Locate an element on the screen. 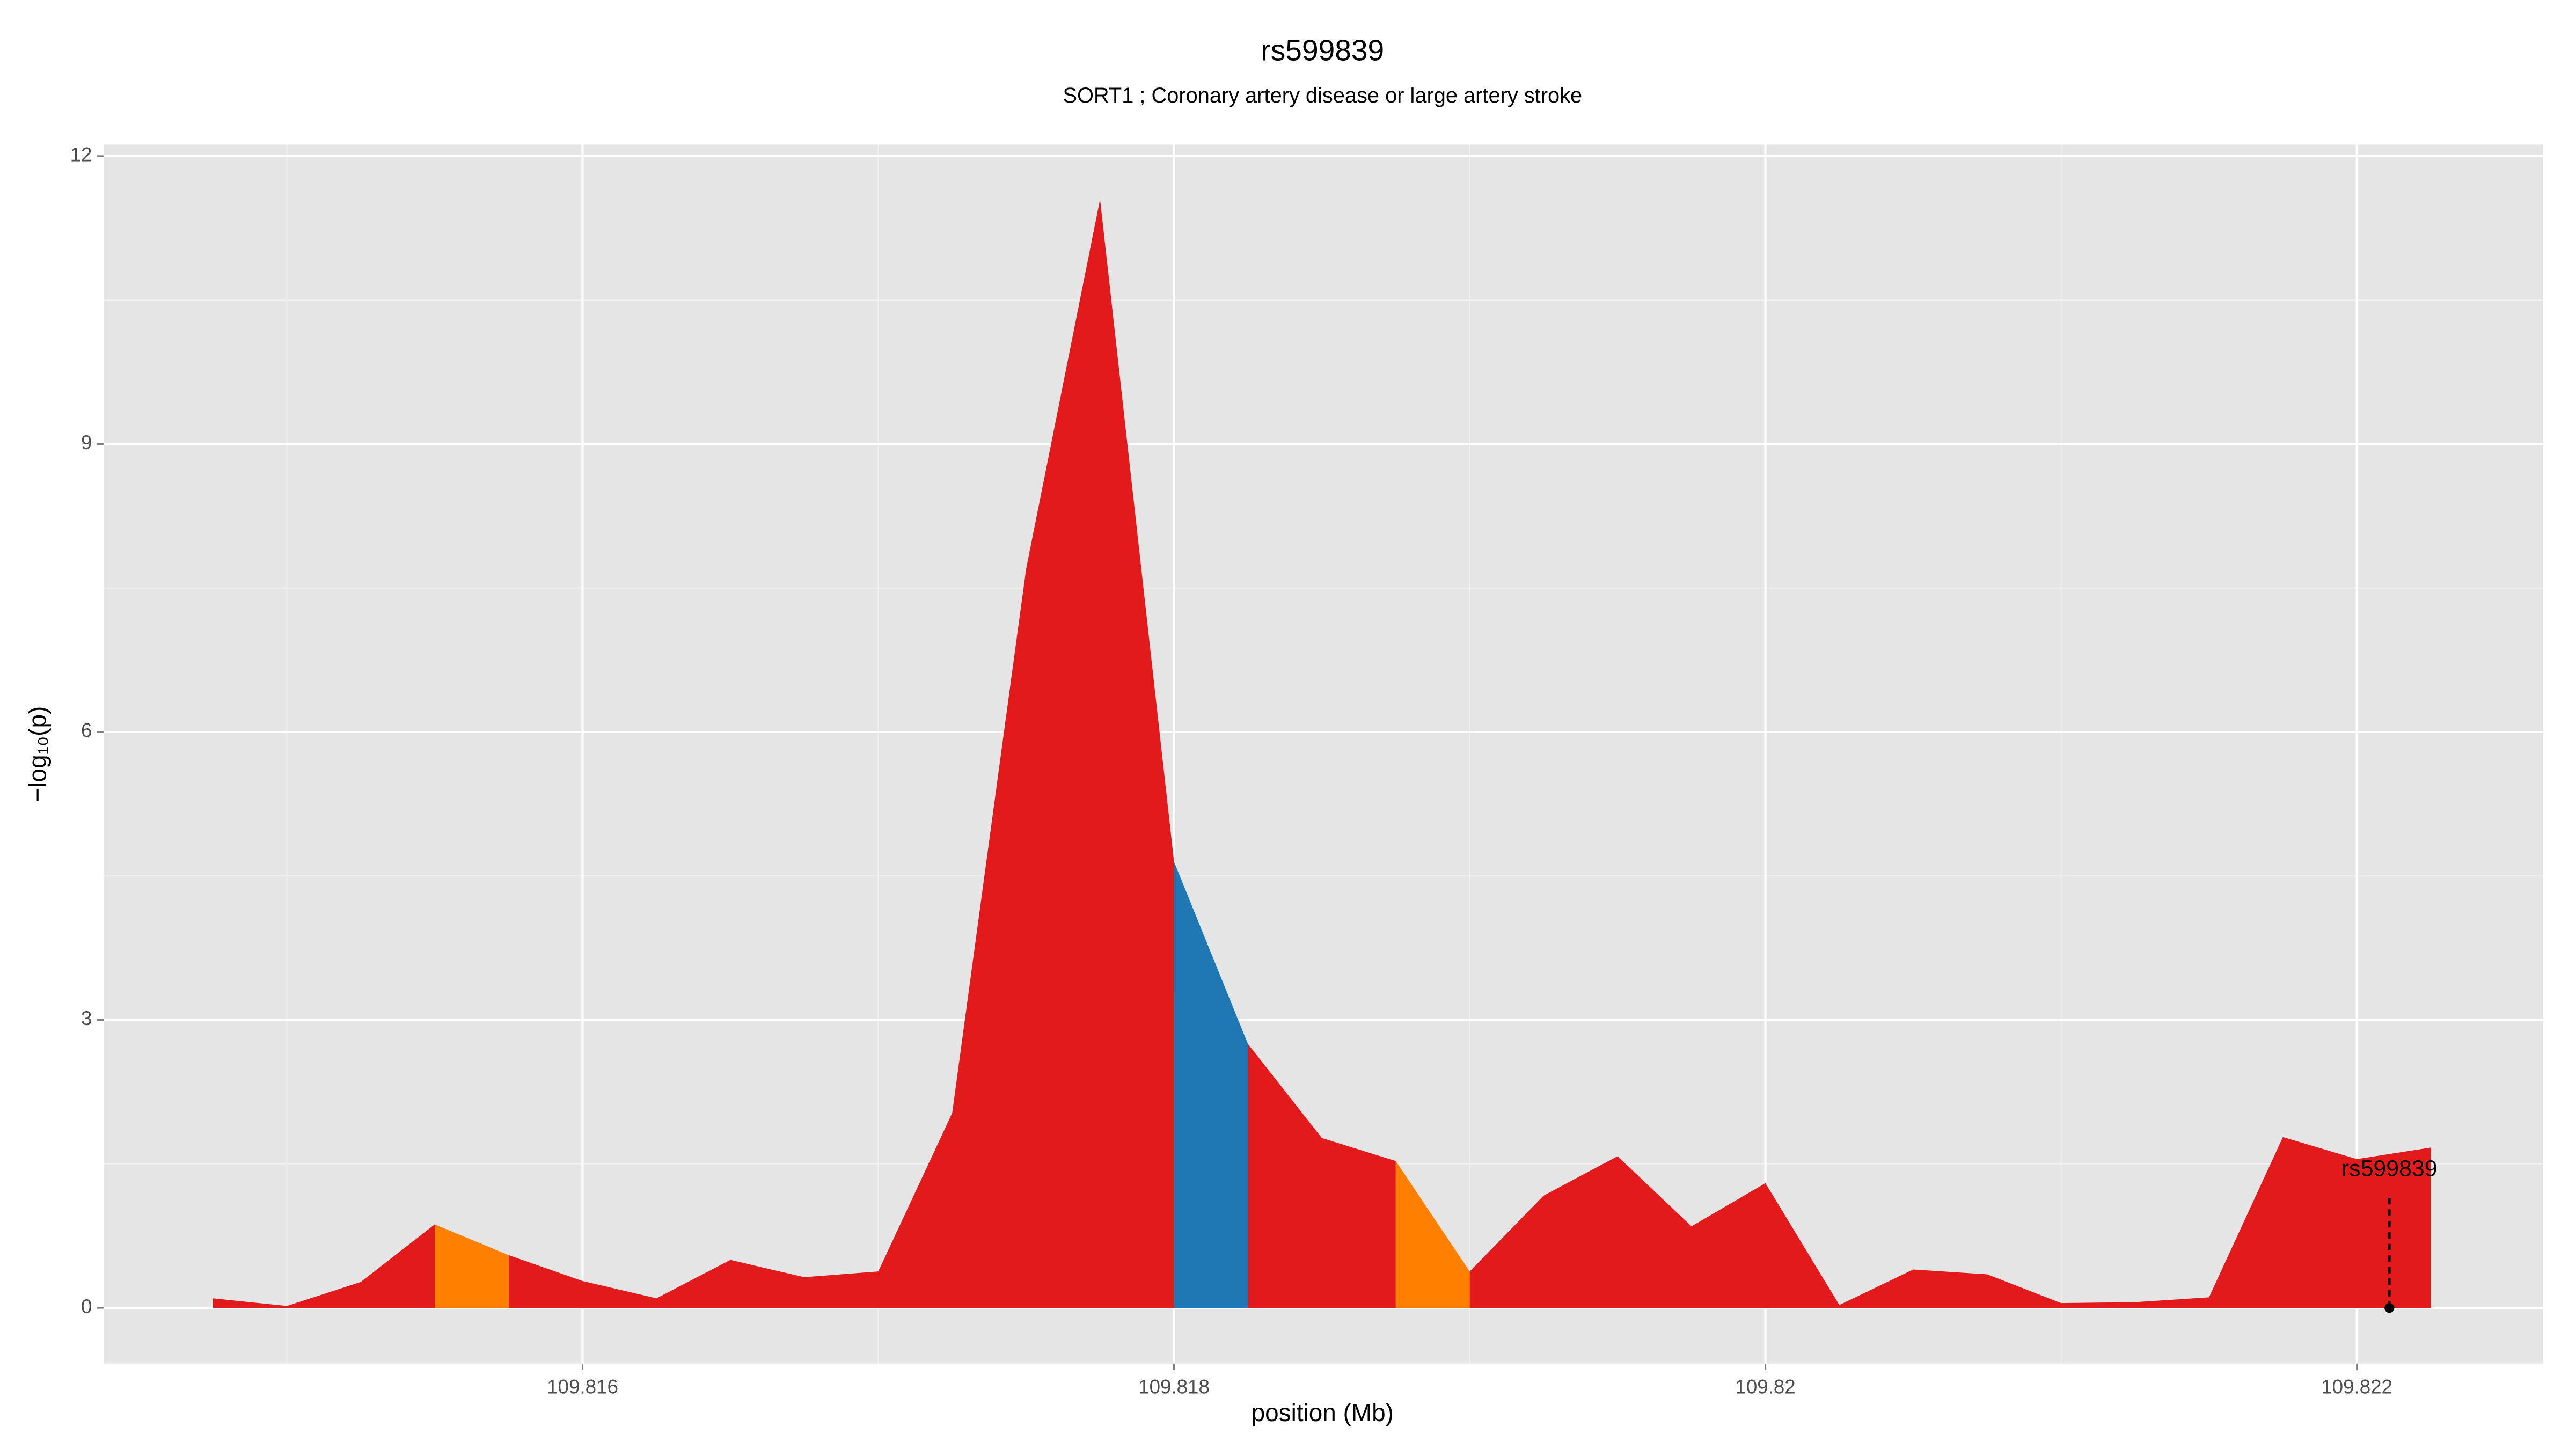  x-axis-title: position (Mb) is located at coordinates (1323, 1412).